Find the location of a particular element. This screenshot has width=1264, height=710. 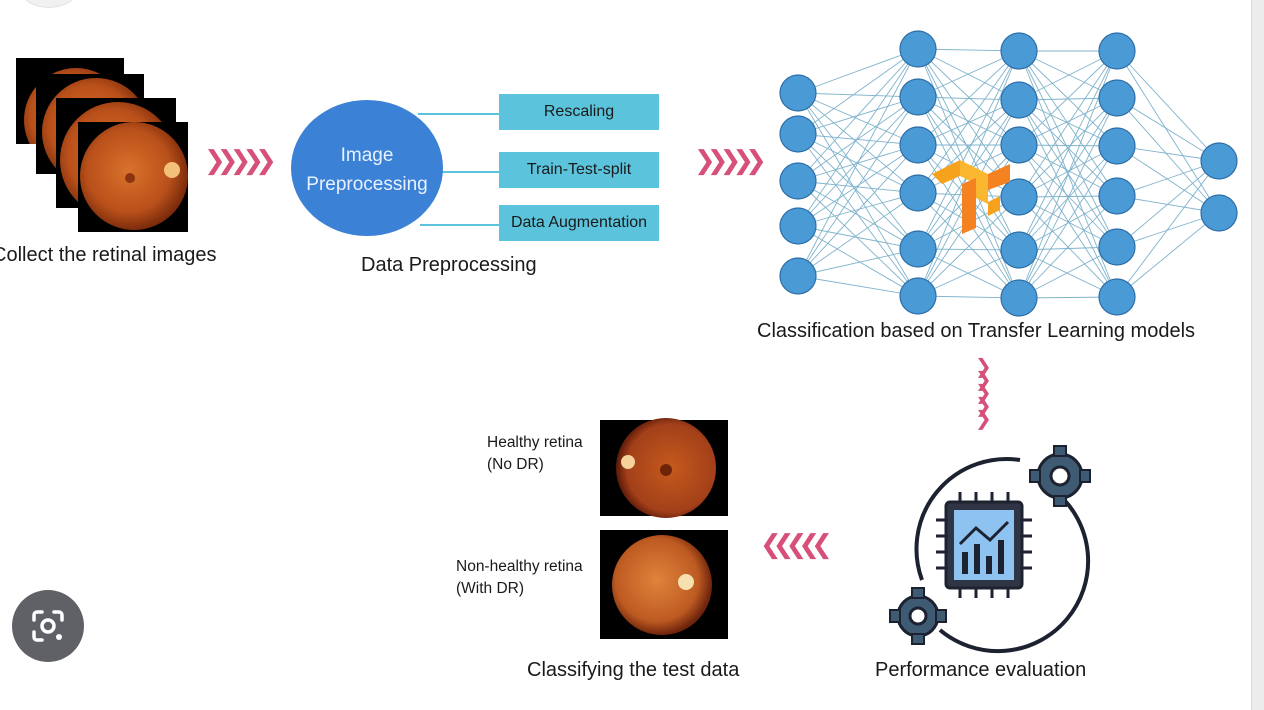

non-healthy-retina-line1: Non-healthy retina is located at coordinates (519, 566).